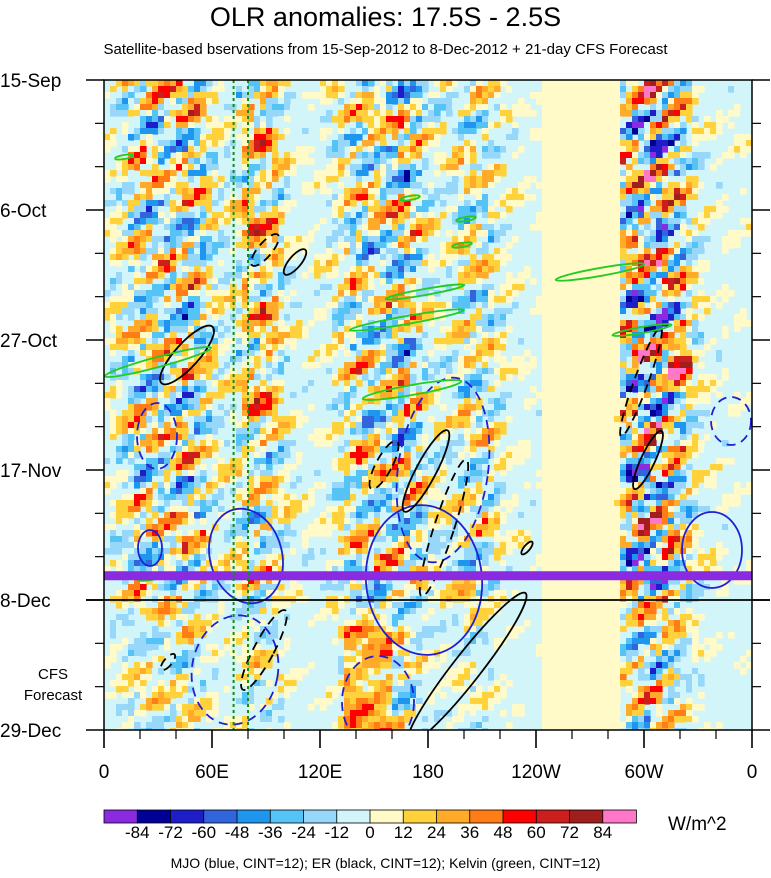 This screenshot has width=771, height=878. Describe the element at coordinates (569, 832) in the screenshot. I see `colorbar-label: 72` at that location.